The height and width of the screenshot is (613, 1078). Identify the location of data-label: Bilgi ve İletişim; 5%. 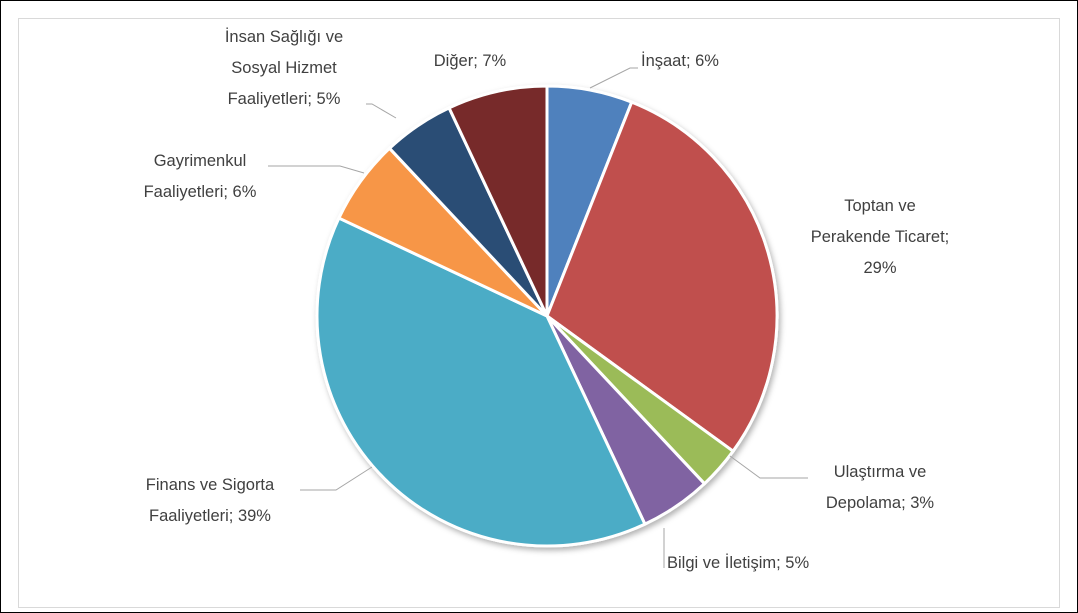
(738, 562).